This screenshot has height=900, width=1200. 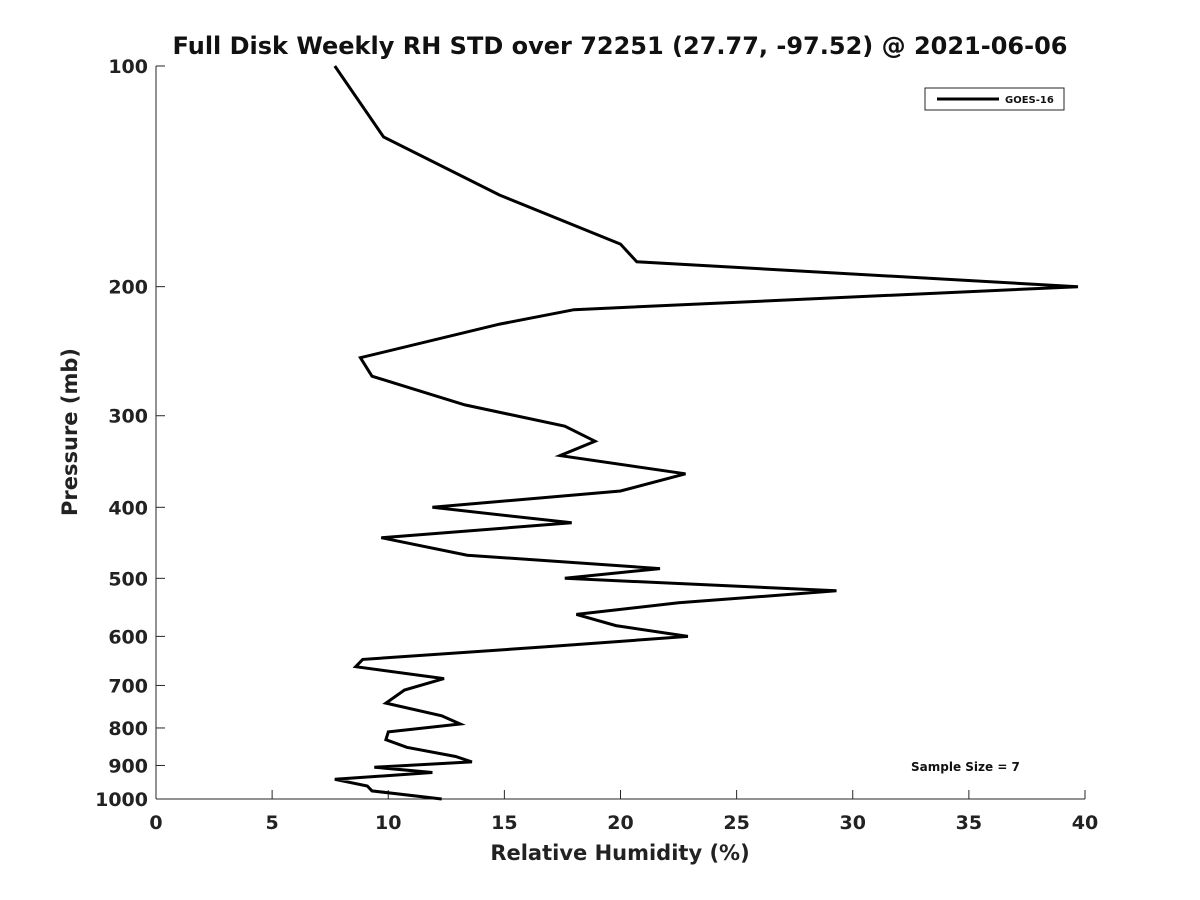 What do you see at coordinates (853, 823) in the screenshot?
I see `x-tick-label: 30` at bounding box center [853, 823].